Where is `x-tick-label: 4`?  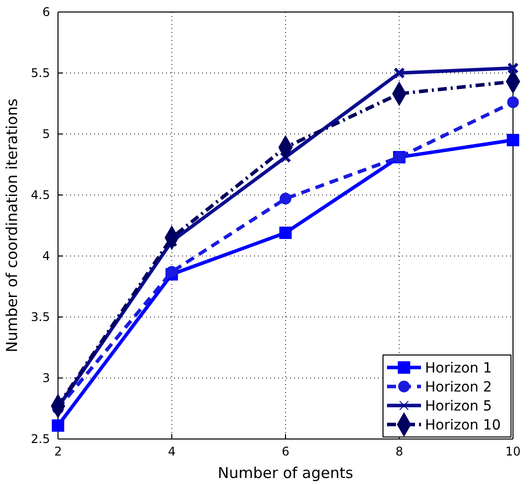
x-tick-label: 4 is located at coordinates (172, 451).